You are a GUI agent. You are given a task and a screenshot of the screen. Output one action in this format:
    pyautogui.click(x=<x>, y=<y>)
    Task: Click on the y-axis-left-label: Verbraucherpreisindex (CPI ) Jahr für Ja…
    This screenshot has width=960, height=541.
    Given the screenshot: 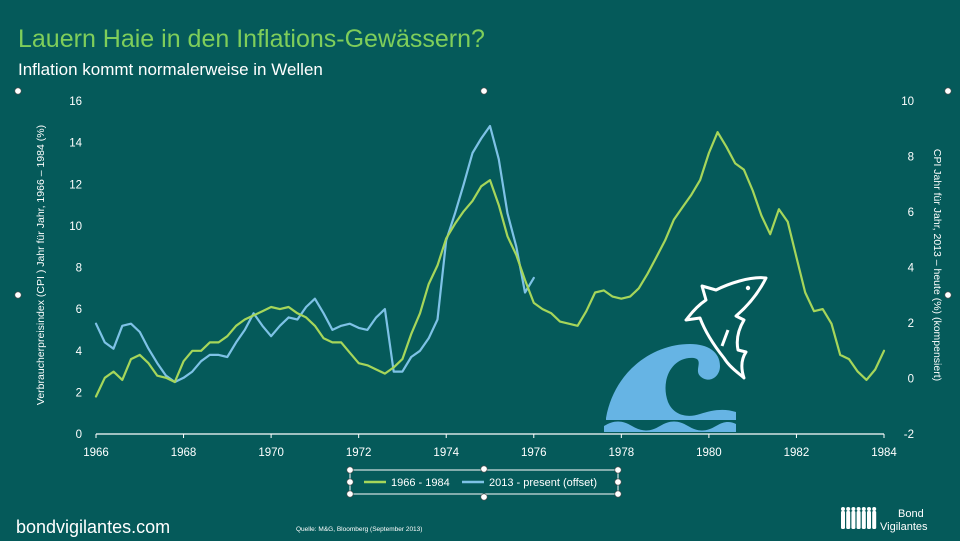 What is the action you would take?
    pyautogui.click(x=41, y=265)
    